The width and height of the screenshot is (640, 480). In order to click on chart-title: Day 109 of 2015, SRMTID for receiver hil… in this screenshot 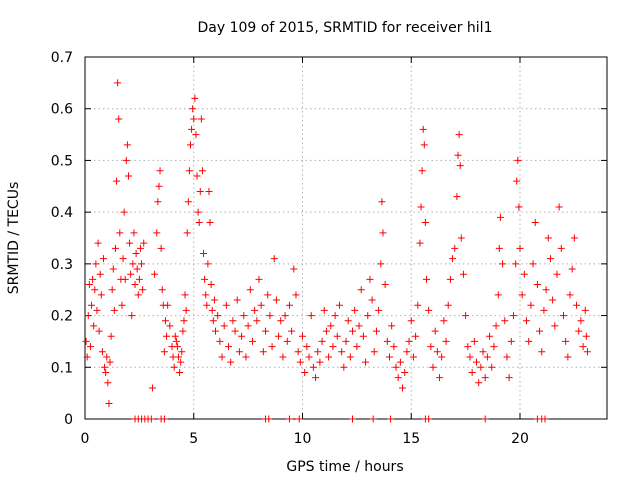, I will do `click(345, 28)`.